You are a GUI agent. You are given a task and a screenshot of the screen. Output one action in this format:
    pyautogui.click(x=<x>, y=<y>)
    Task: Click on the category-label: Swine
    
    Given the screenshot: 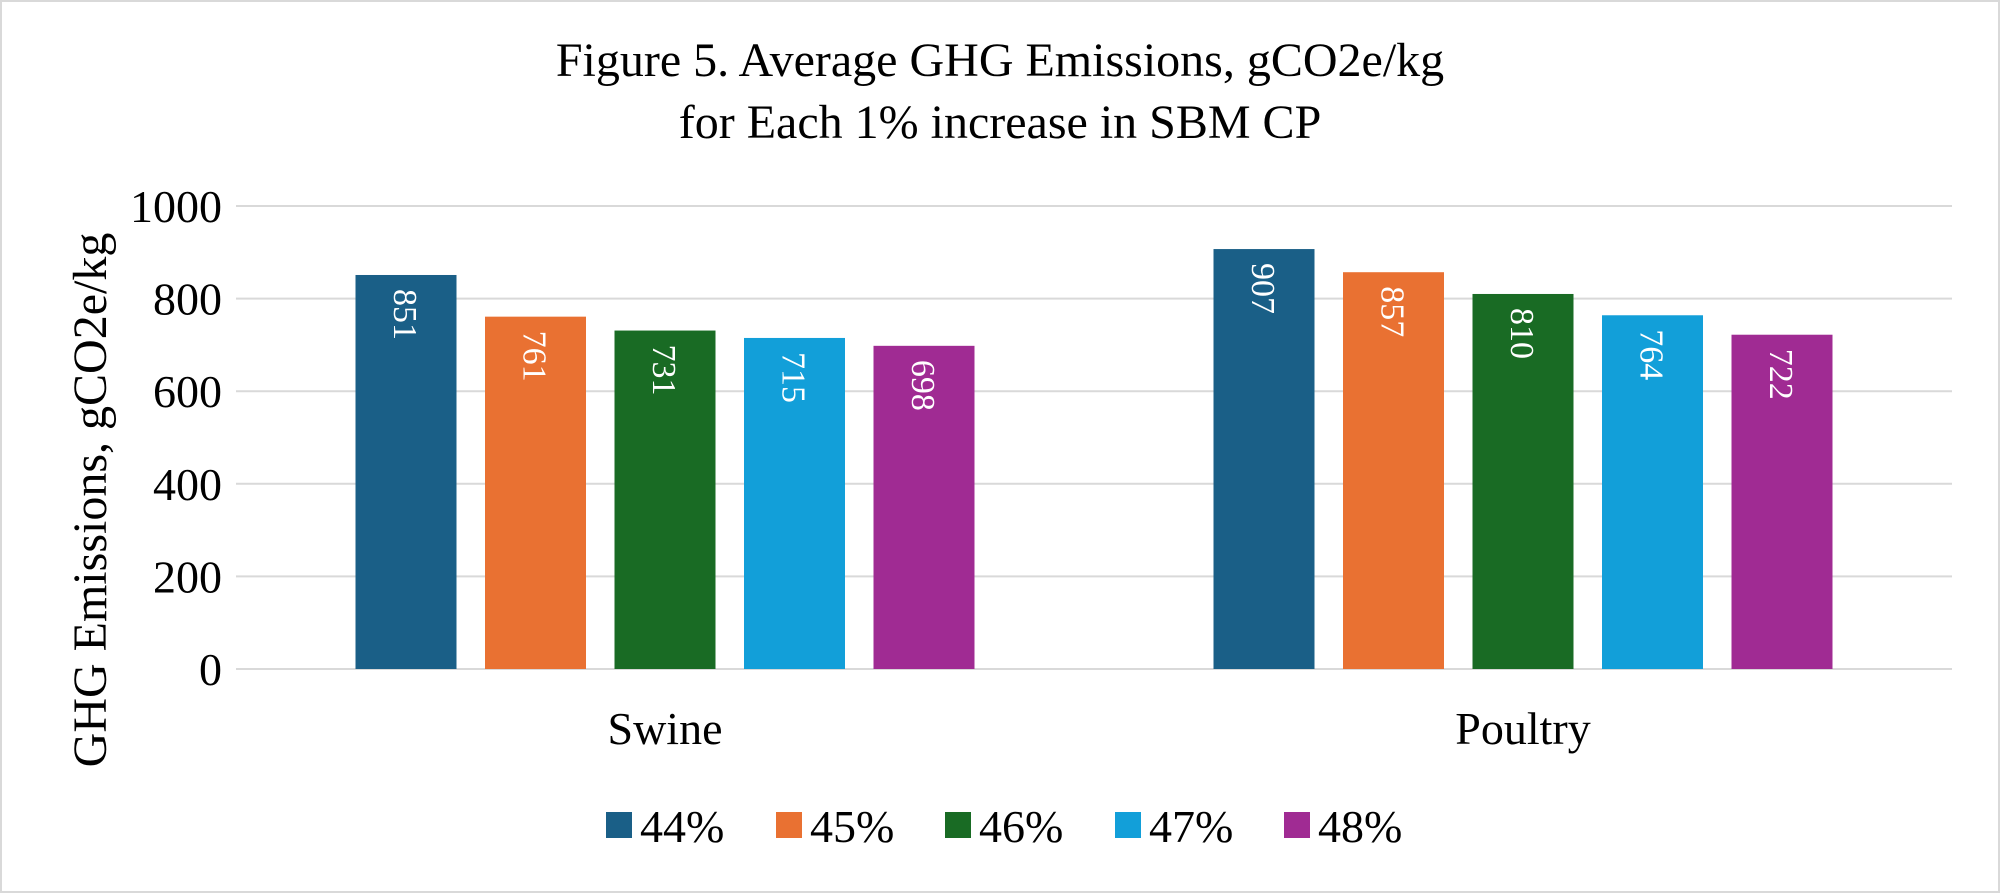 What is the action you would take?
    pyautogui.click(x=665, y=728)
    